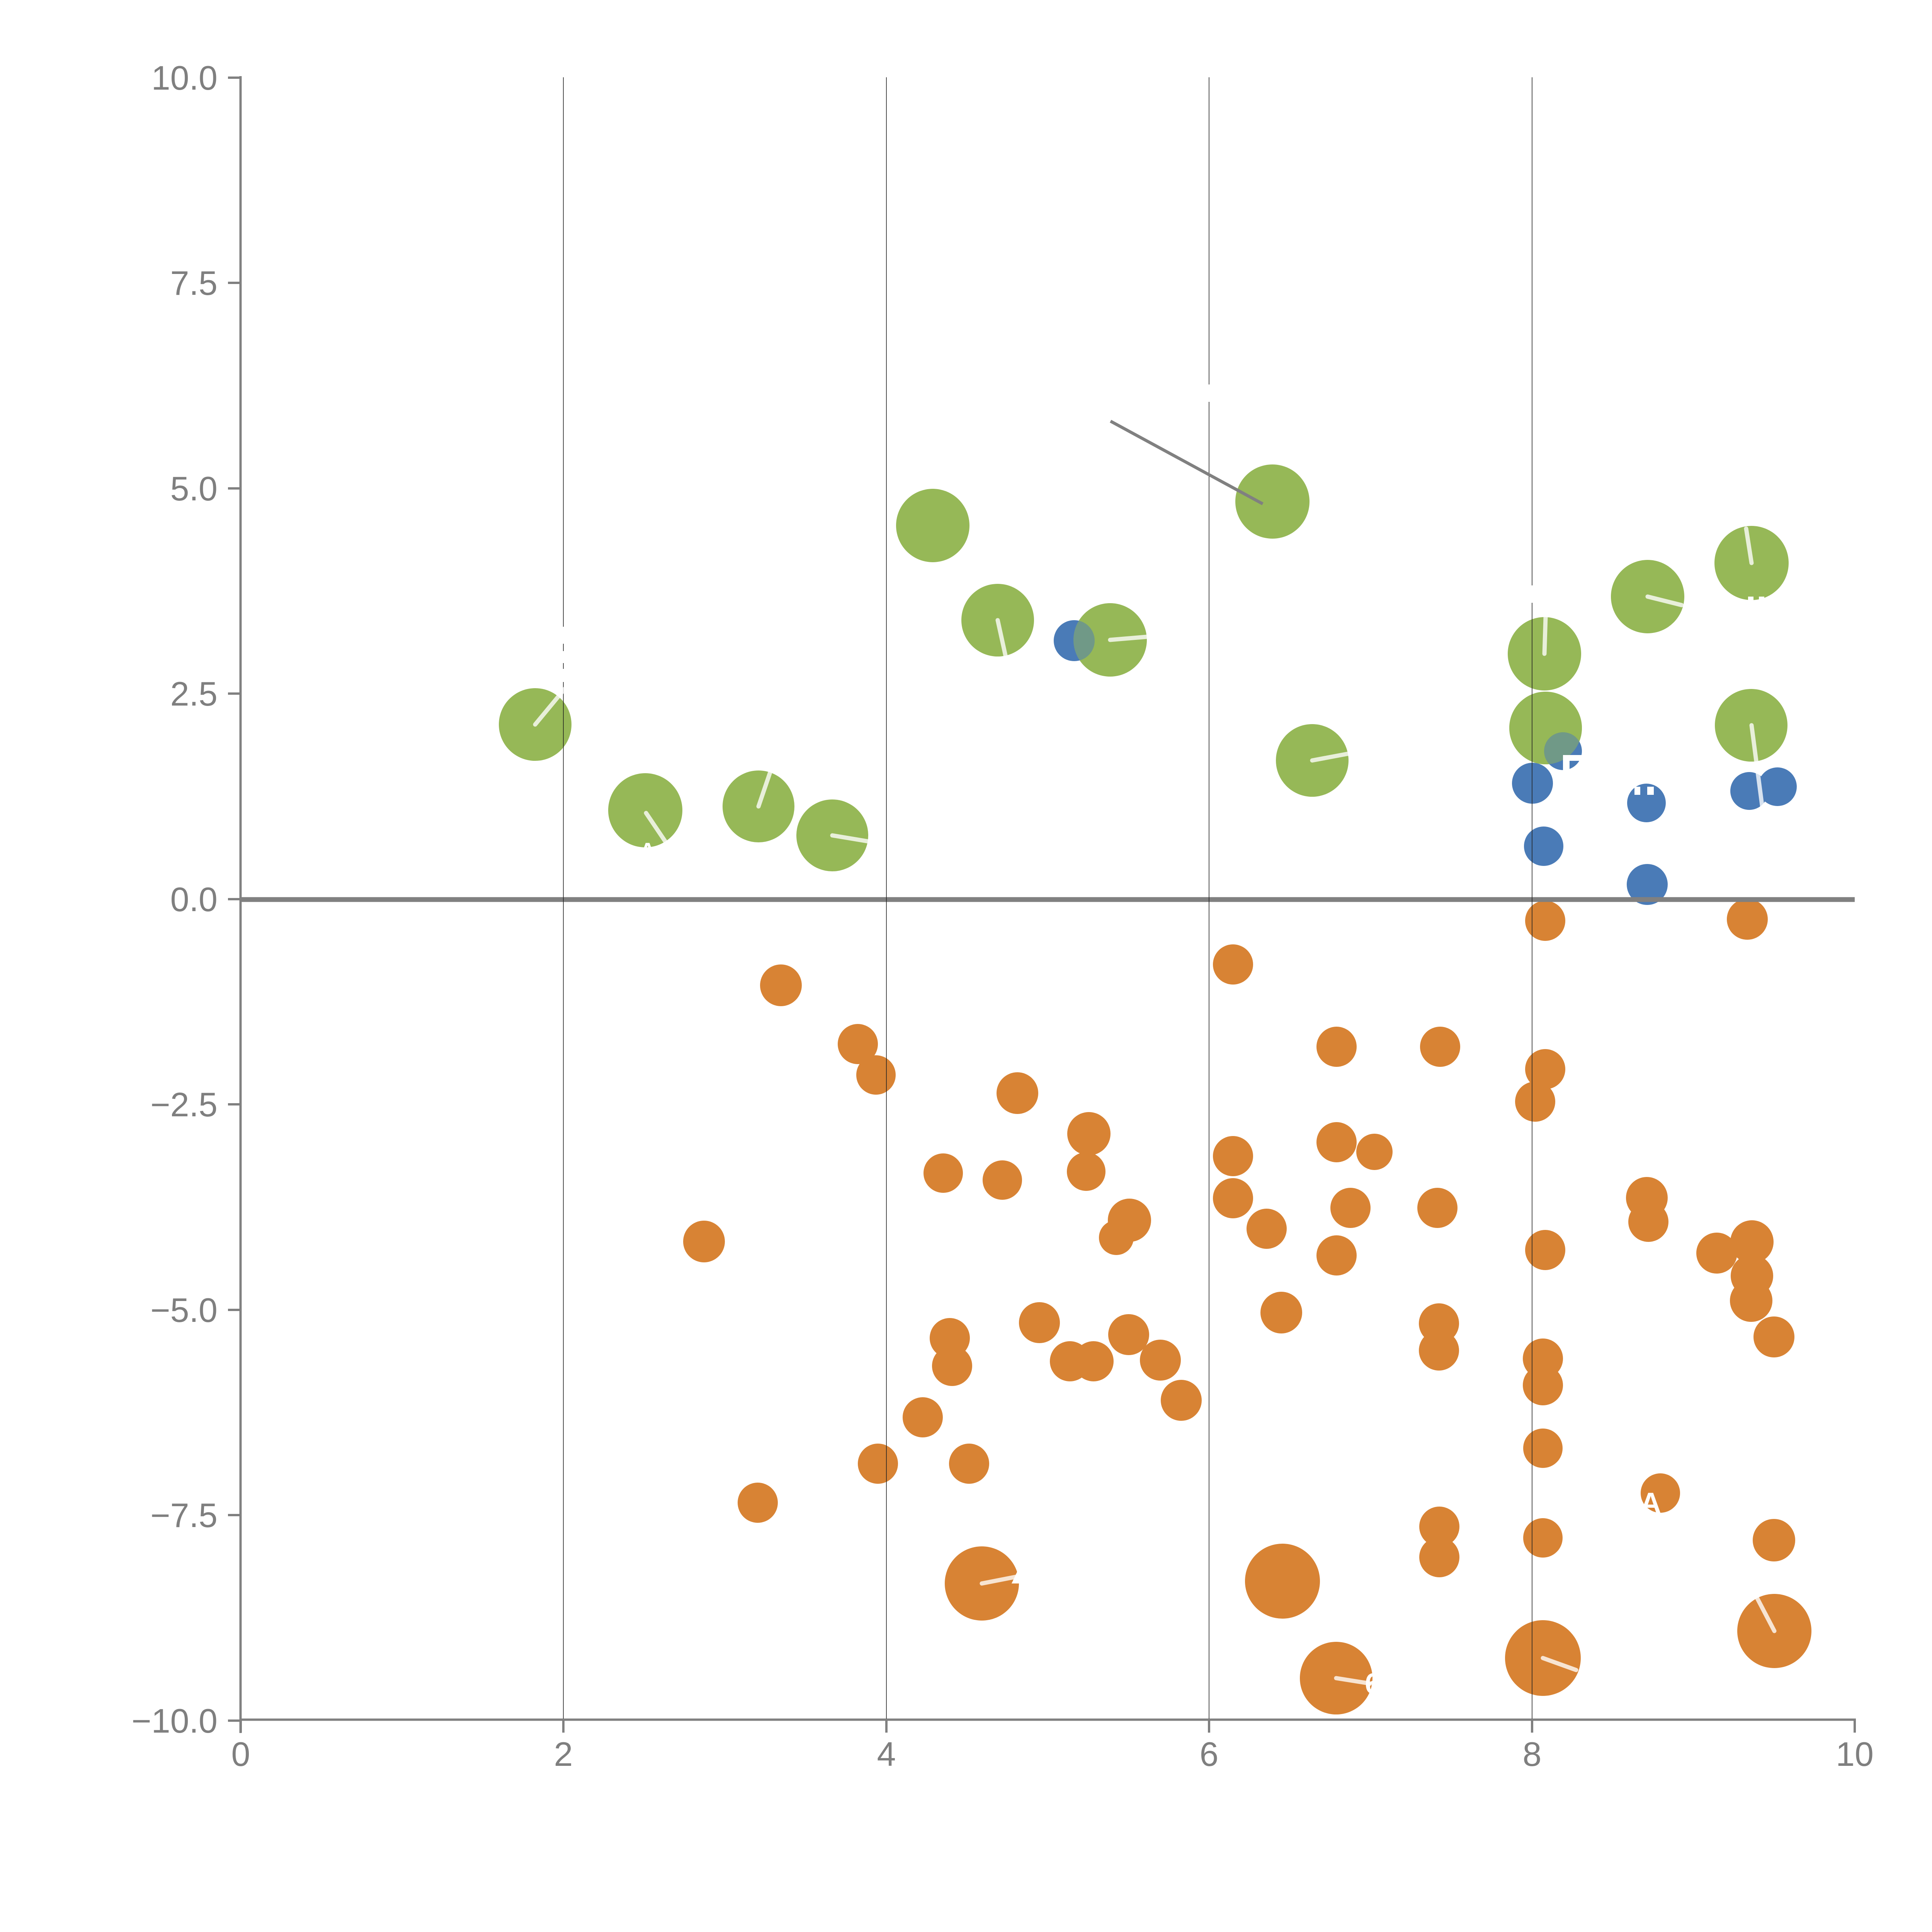  Describe the element at coordinates (184, 1105) in the screenshot. I see `svg-text: −2.5` at that location.